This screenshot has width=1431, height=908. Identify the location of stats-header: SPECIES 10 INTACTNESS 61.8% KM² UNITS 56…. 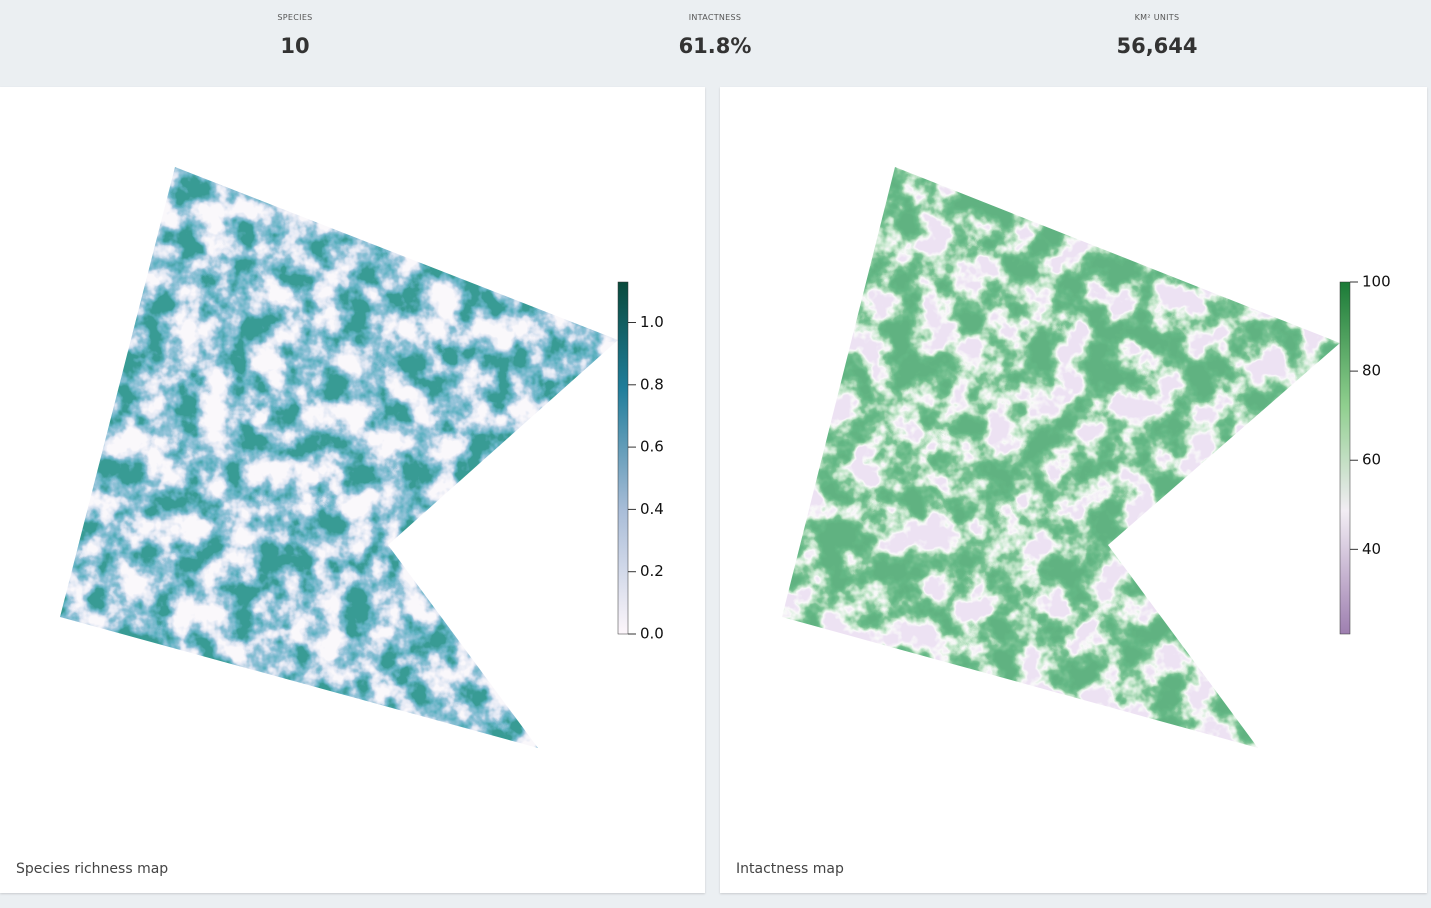
(715, 42).